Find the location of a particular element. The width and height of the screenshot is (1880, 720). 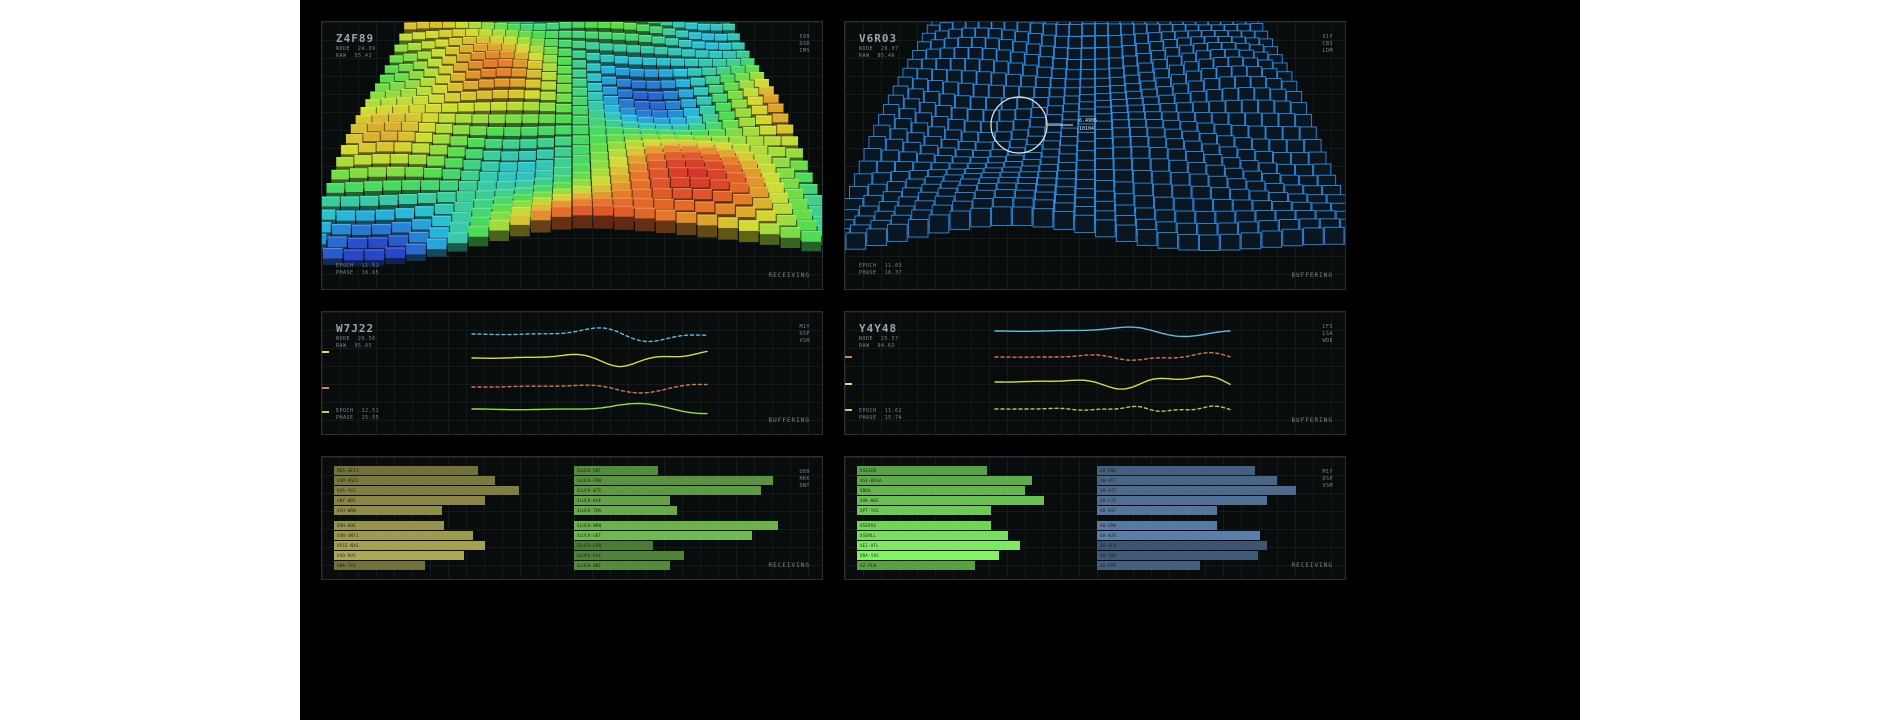

bar-item: X8-ATT is located at coordinates (1196, 490).